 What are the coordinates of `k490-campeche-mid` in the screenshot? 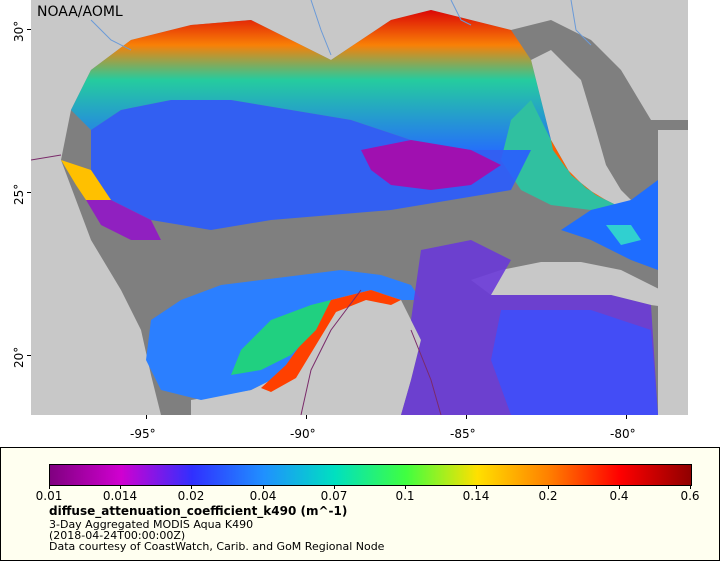 It's located at (281, 337).